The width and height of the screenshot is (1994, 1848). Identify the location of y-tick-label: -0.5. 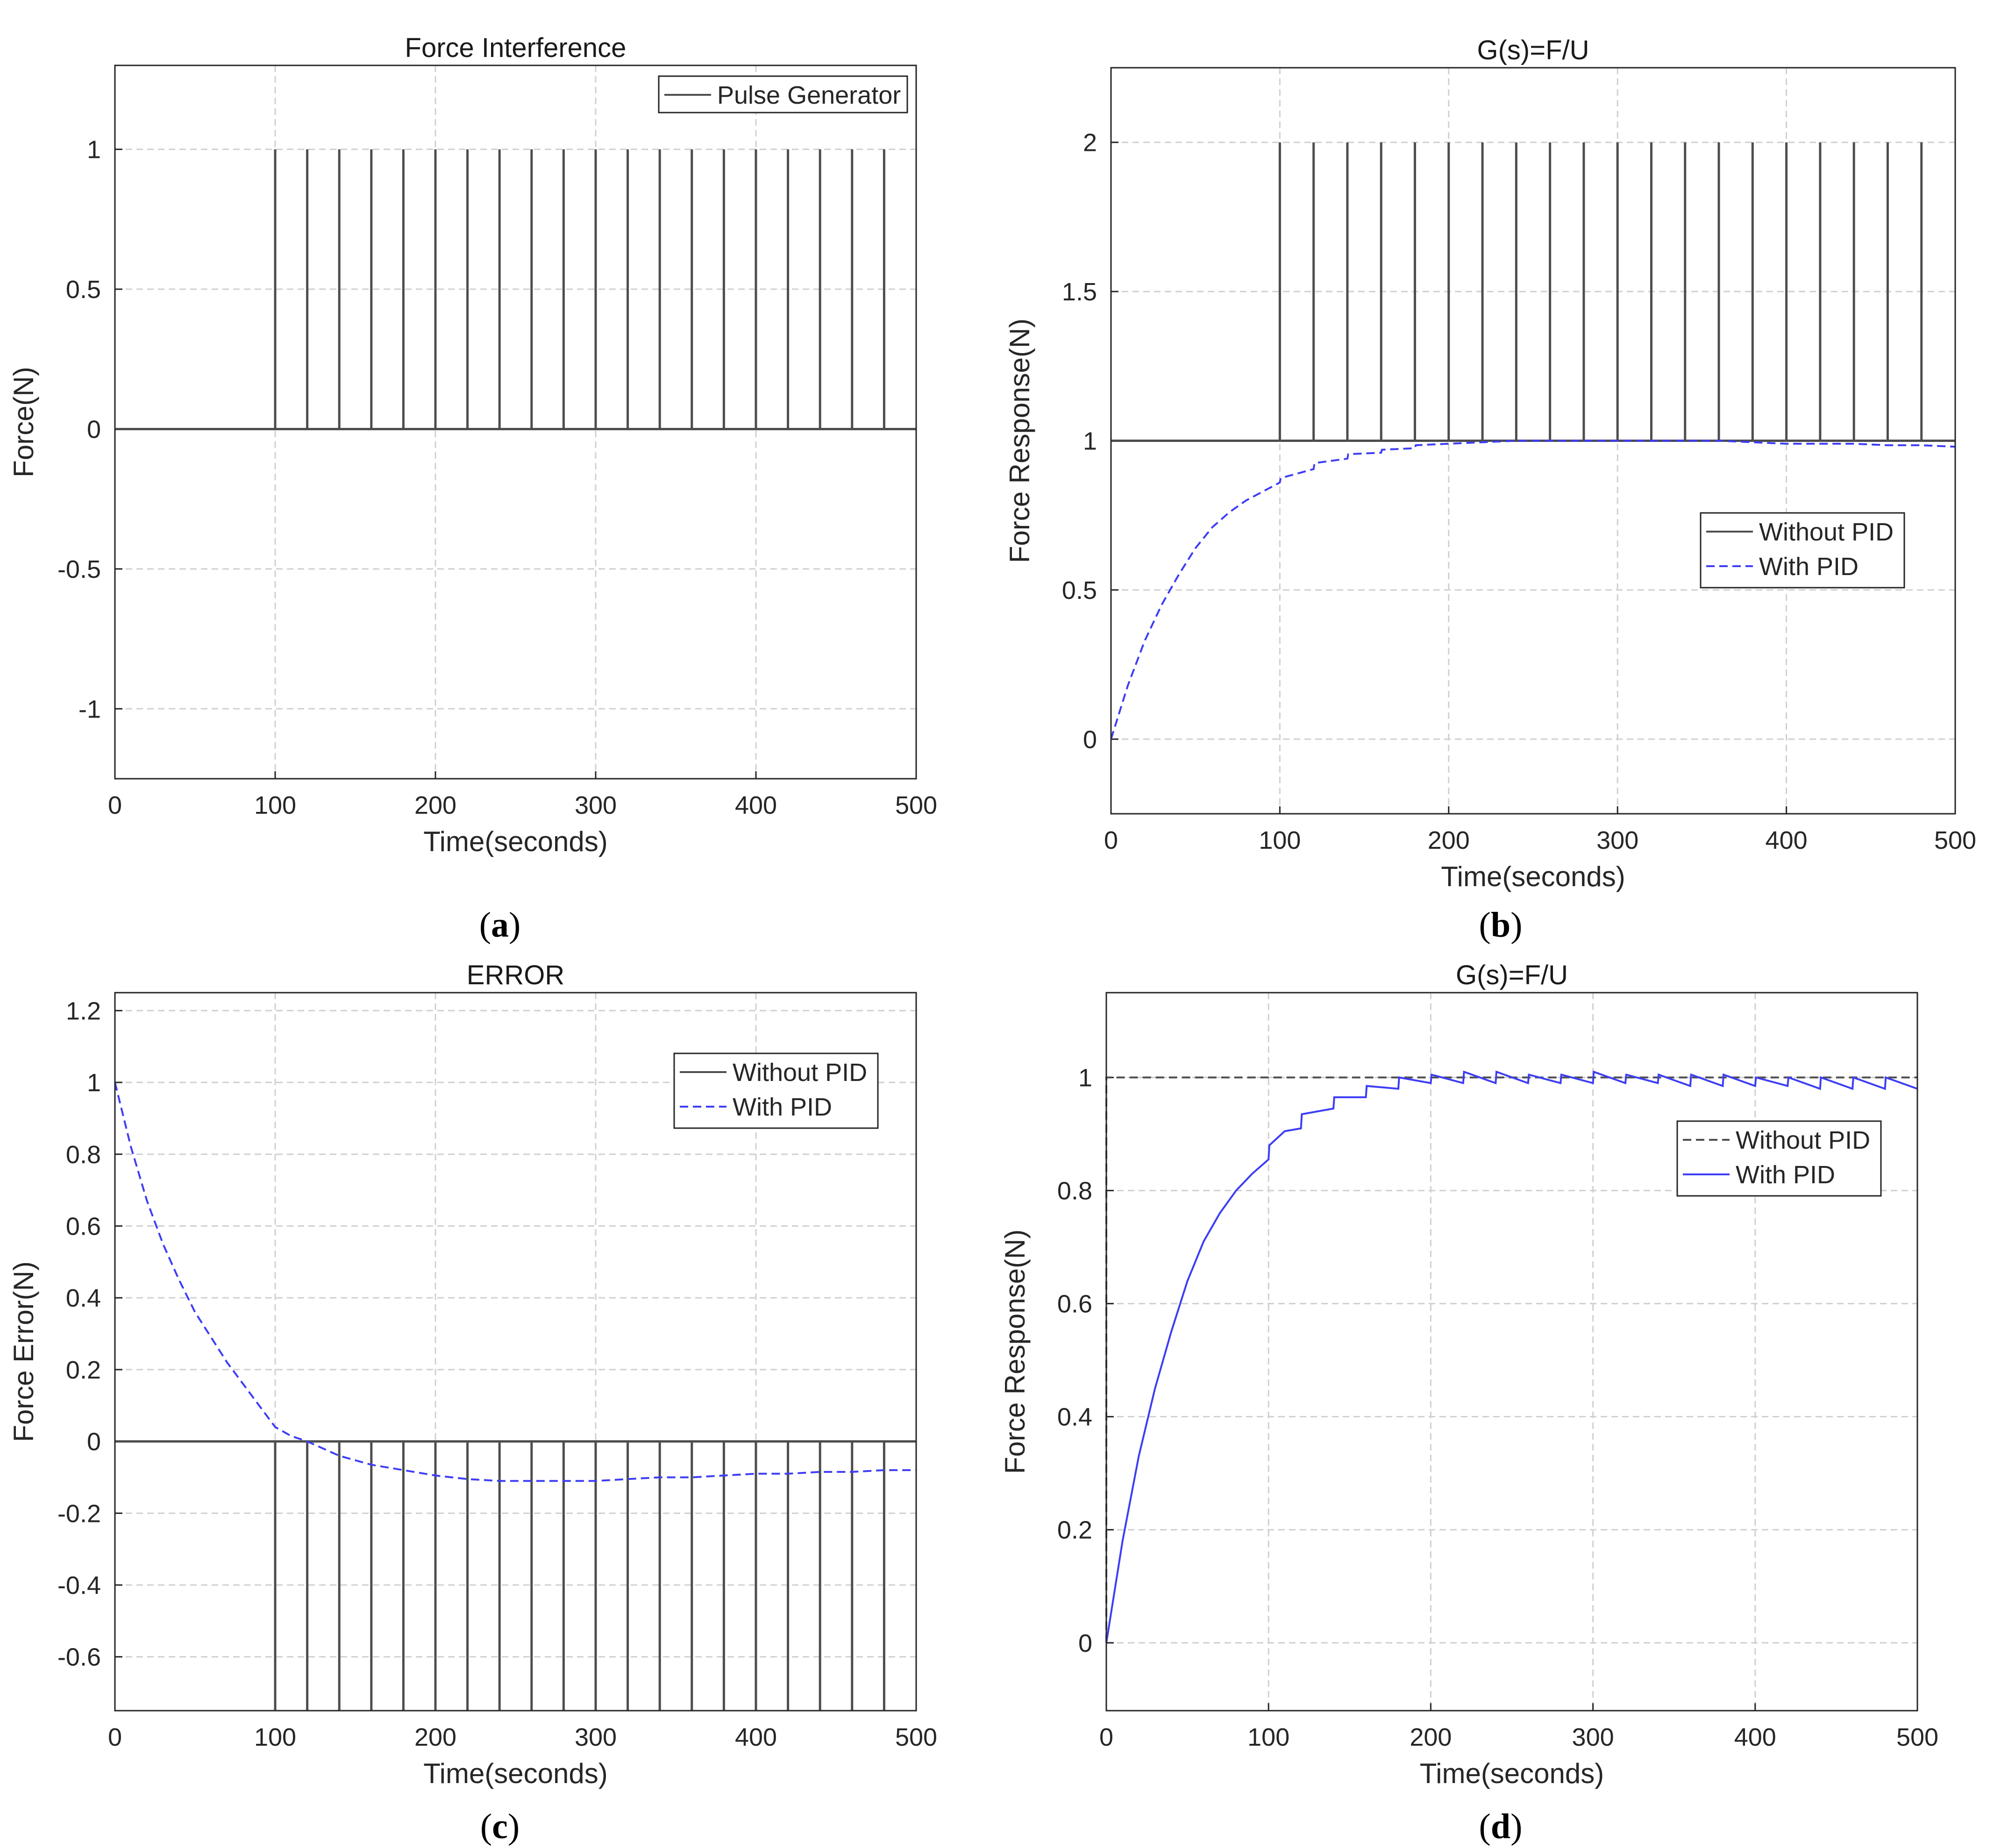
(79, 569).